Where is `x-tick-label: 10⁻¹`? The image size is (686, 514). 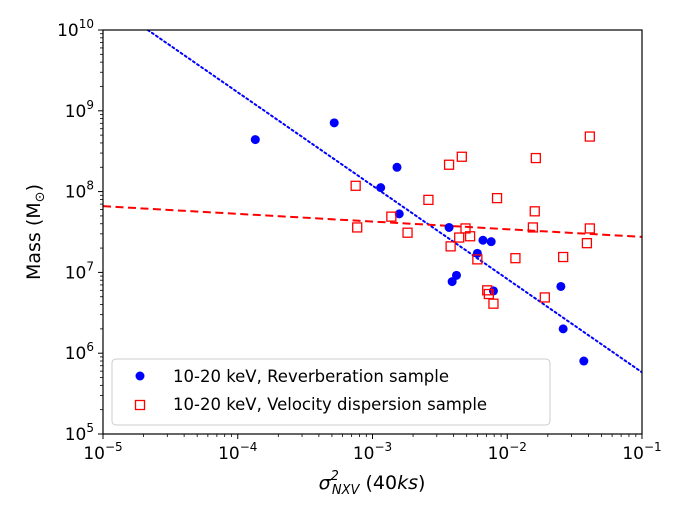 x-tick-label: 10⁻¹ is located at coordinates (641, 452).